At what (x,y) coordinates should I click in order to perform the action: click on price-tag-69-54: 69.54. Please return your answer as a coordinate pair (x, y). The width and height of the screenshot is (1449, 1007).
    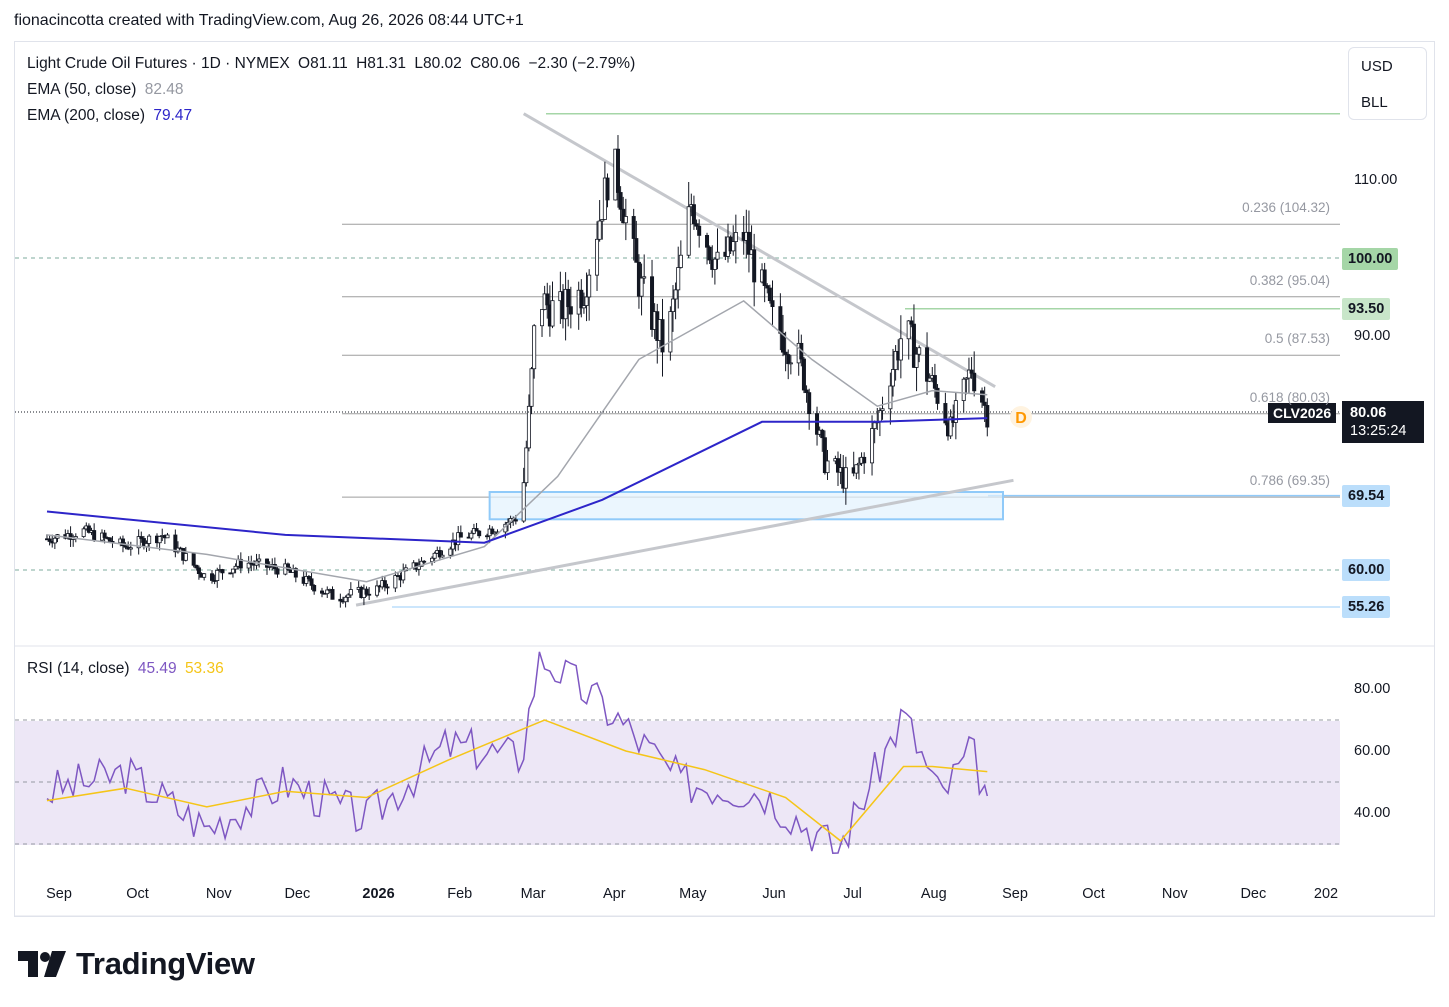
    Looking at the image, I should click on (1366, 496).